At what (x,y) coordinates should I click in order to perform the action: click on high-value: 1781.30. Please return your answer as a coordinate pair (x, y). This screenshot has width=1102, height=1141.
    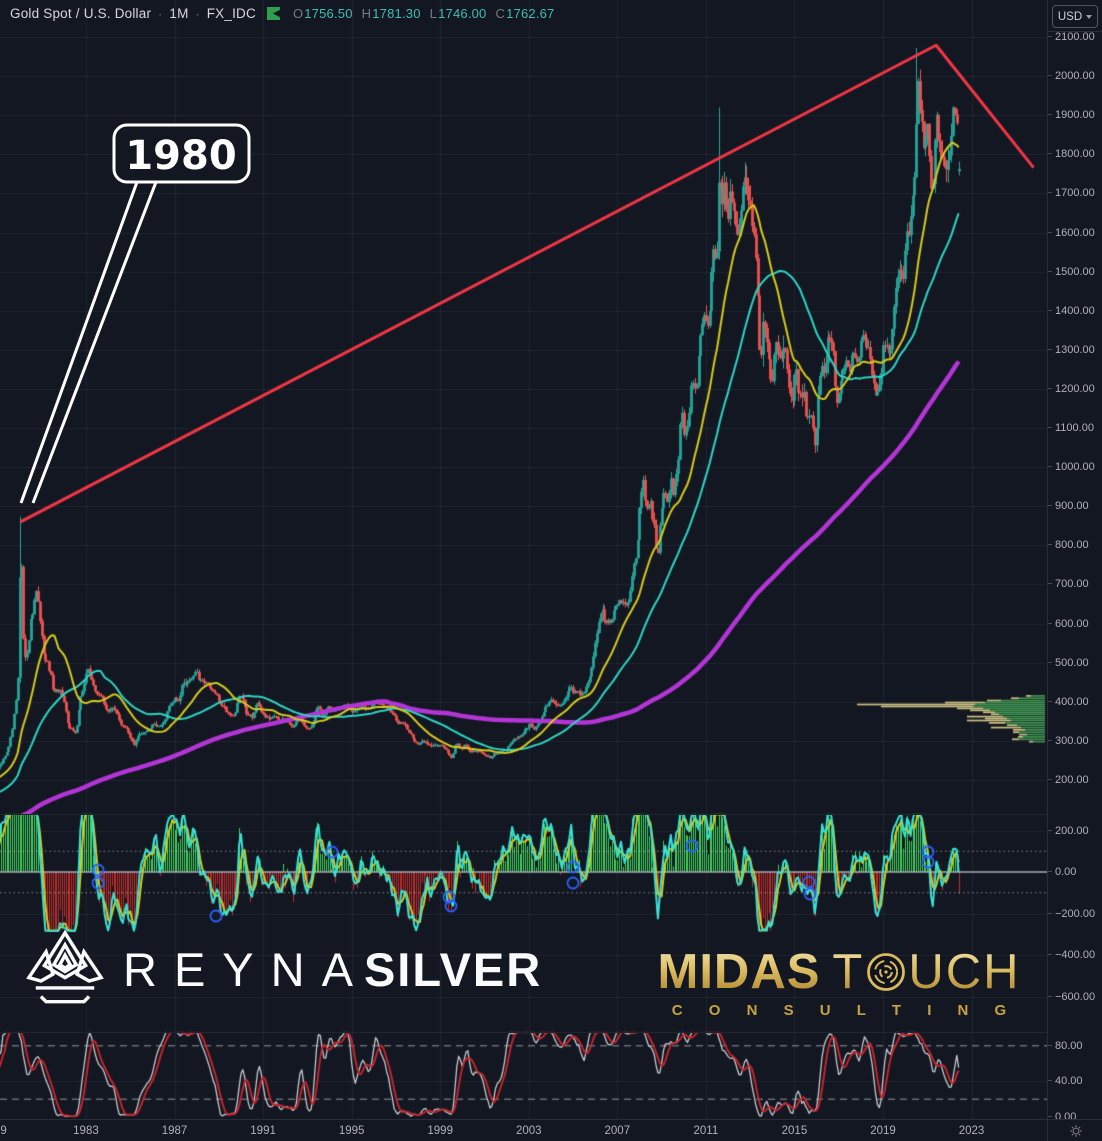
    Looking at the image, I should click on (396, 13).